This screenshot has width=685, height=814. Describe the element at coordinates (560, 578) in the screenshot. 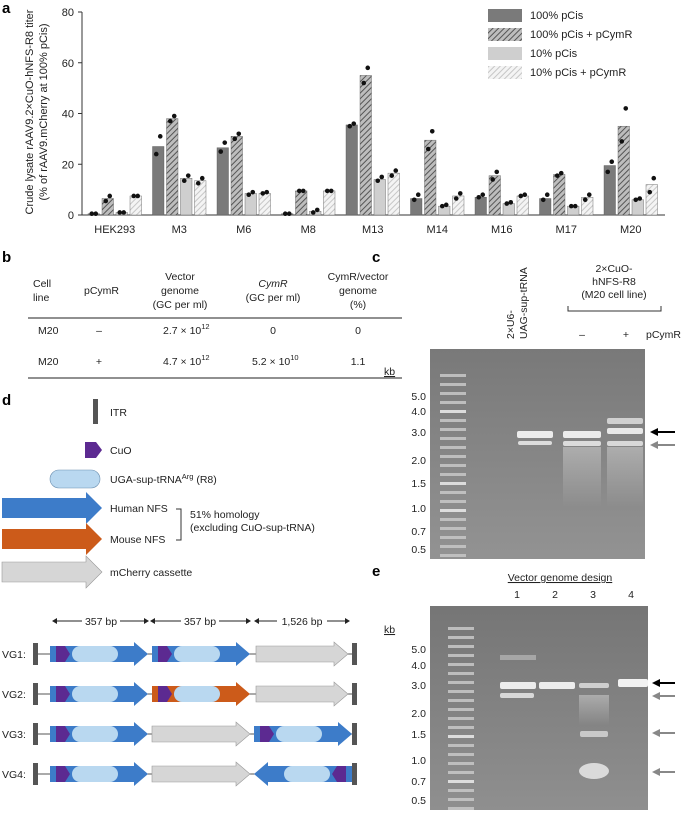

I see `gel-e-title: Vector genome design` at that location.